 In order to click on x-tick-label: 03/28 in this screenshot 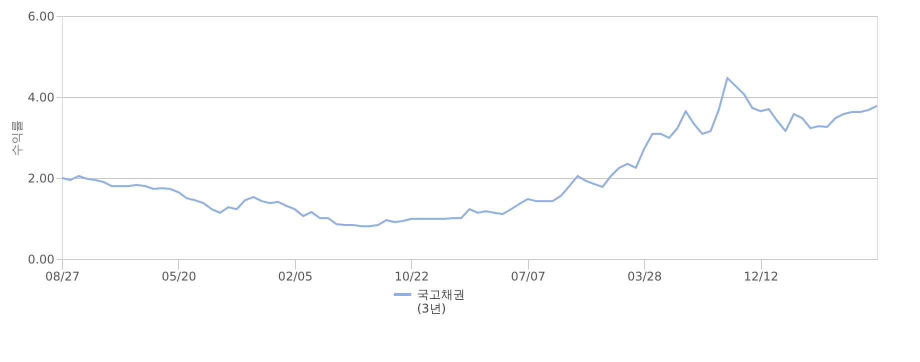, I will do `click(644, 277)`.